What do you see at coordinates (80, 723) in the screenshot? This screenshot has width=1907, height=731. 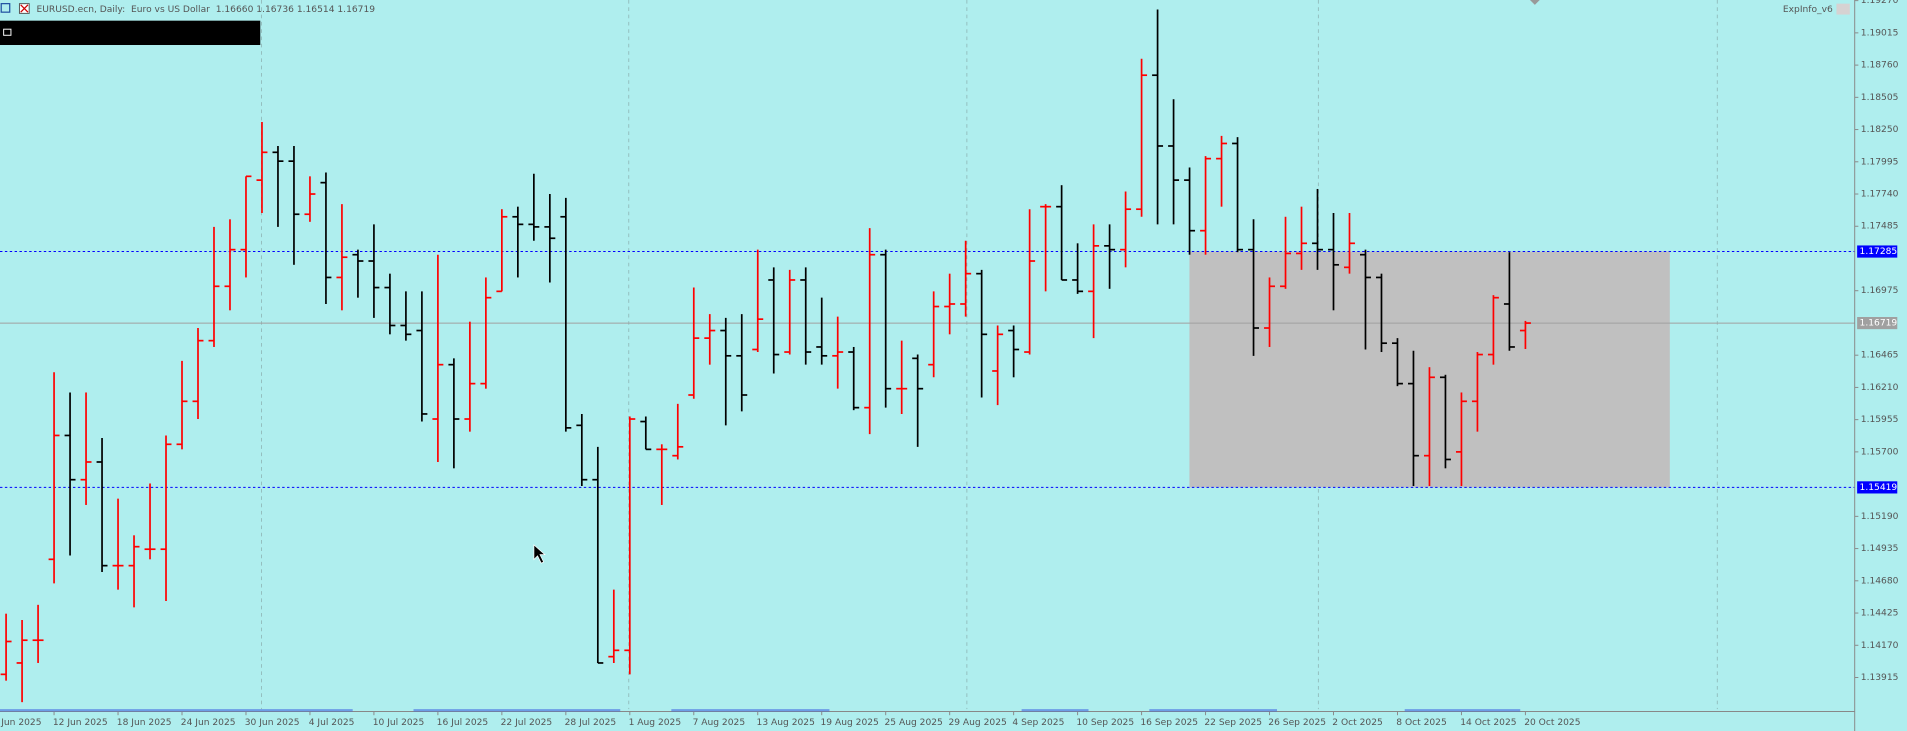 I see `x-tick-label: 12 Jun 2025` at bounding box center [80, 723].